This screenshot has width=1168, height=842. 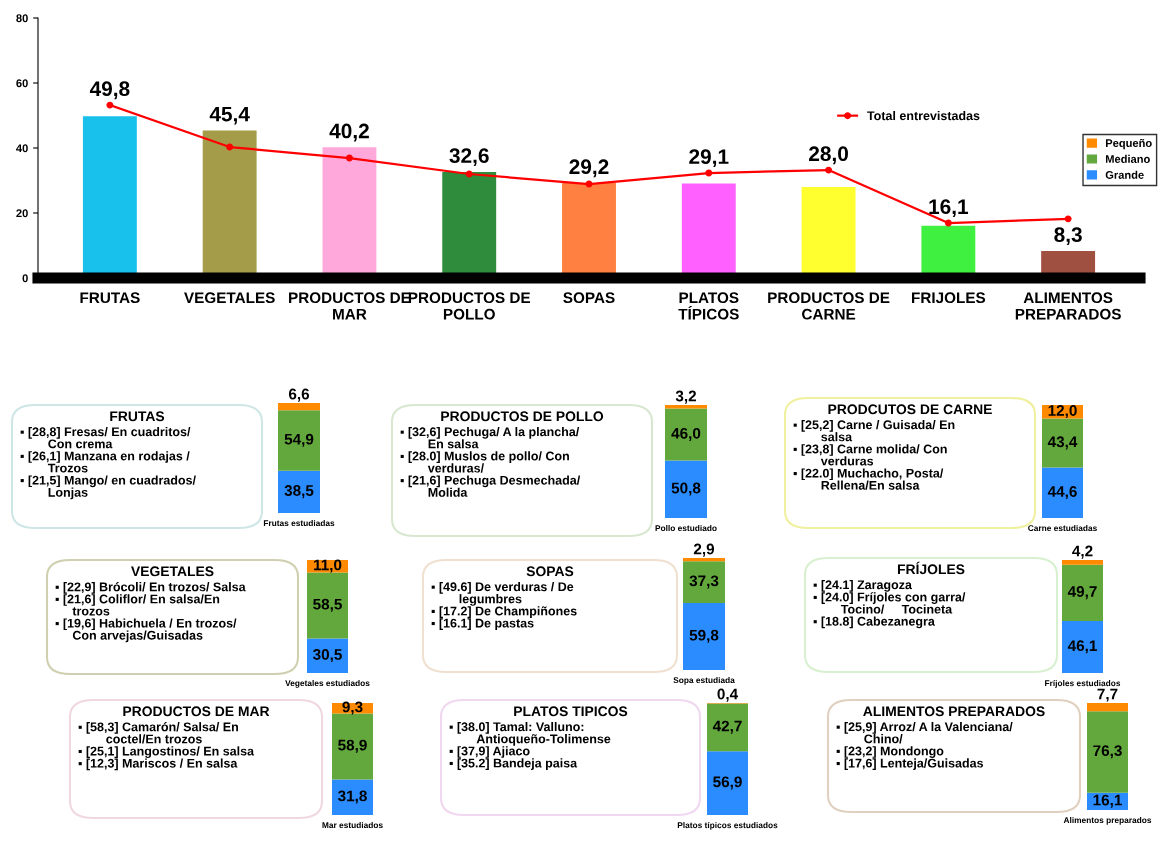 I want to click on data-label: 50,8, so click(x=686, y=489).